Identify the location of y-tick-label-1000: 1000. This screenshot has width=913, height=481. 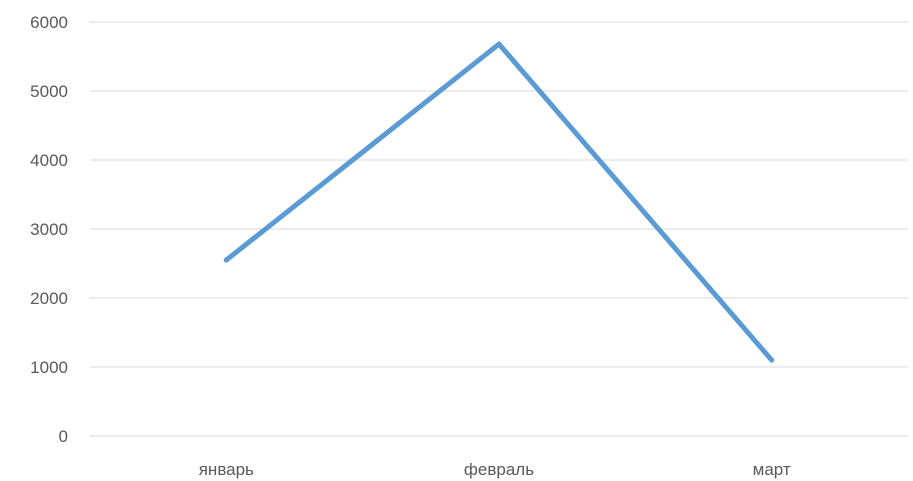
(49, 367).